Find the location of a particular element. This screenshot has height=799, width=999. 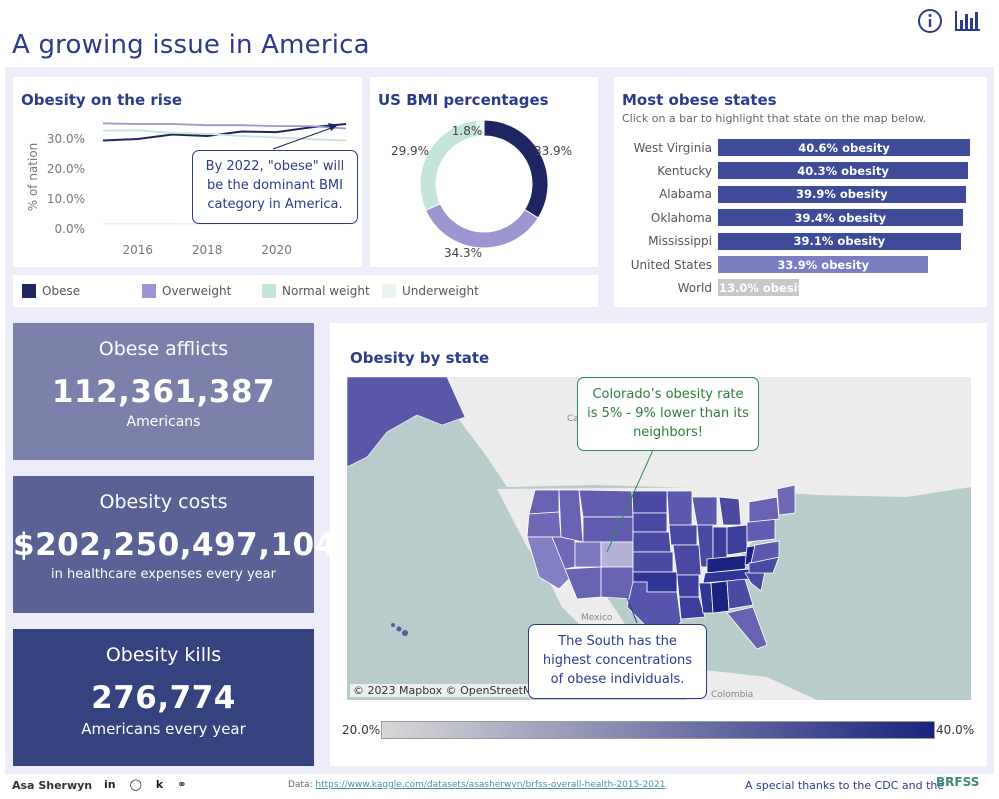

state-oregon is located at coordinates (544, 524).